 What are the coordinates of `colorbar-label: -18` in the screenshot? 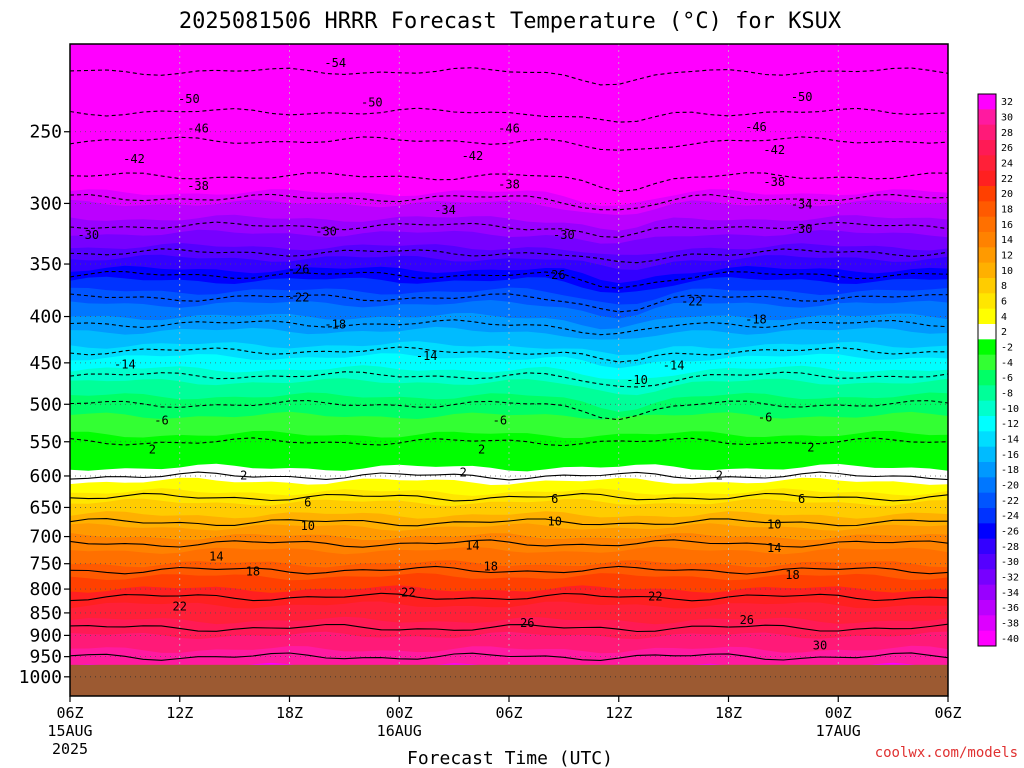 It's located at (1010, 470).